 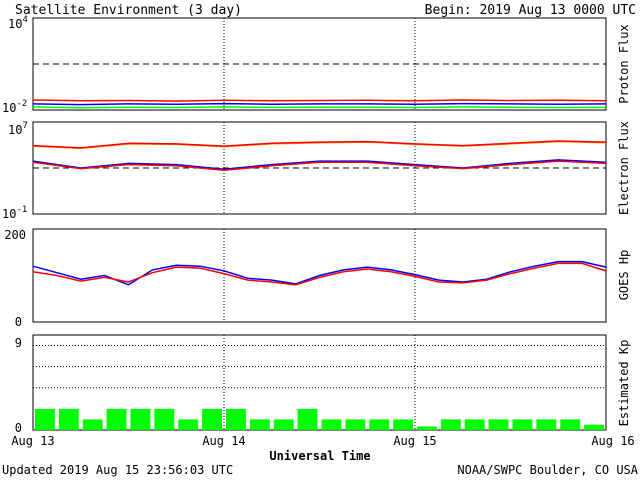 I want to click on electron-tick-bottom: 10-1, so click(x=14, y=213).